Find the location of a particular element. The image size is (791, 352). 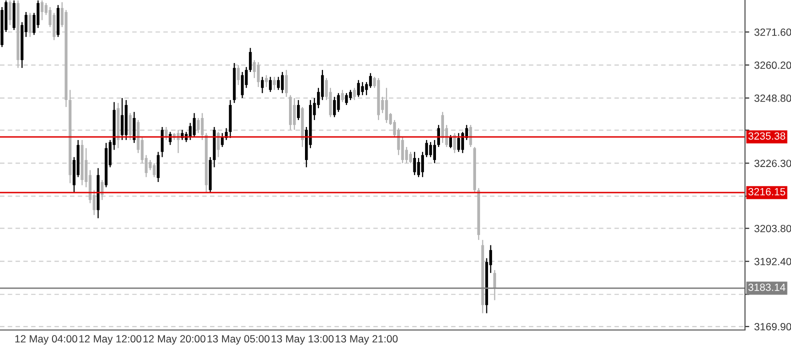

y-tick-label: 3169.90 is located at coordinates (772, 326).